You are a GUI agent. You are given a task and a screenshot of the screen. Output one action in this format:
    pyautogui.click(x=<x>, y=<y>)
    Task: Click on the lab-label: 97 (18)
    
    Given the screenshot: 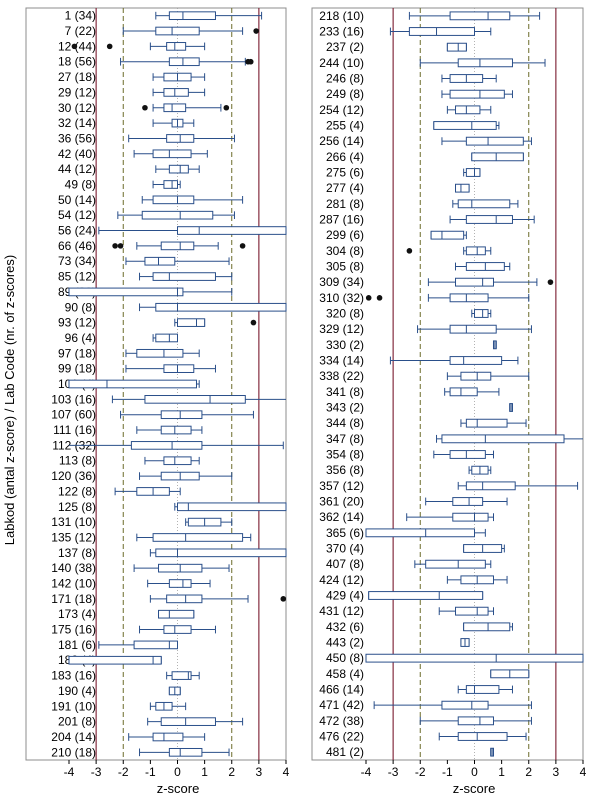 What is the action you would take?
    pyautogui.click(x=77, y=353)
    